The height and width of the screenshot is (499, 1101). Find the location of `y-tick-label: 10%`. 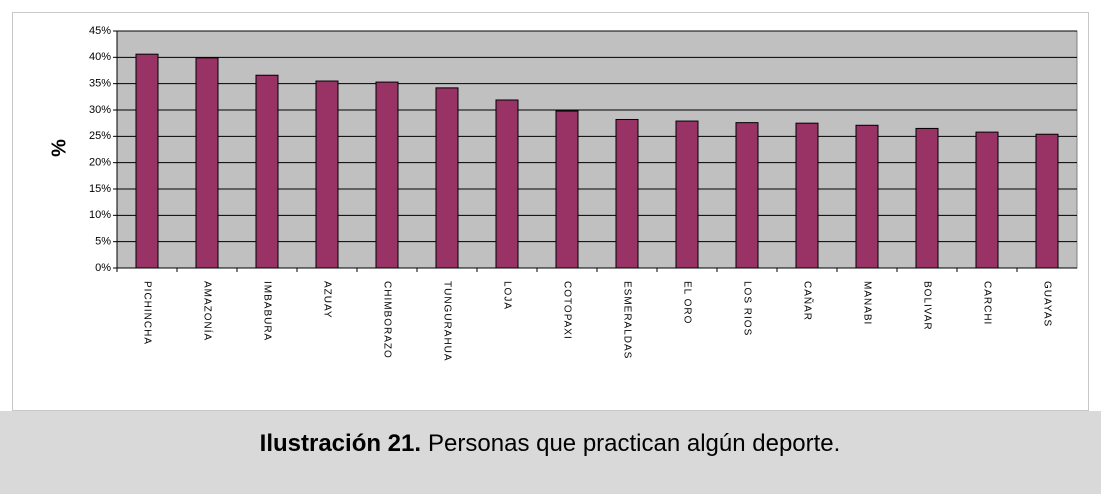

y-tick-label: 10% is located at coordinates (100, 215).